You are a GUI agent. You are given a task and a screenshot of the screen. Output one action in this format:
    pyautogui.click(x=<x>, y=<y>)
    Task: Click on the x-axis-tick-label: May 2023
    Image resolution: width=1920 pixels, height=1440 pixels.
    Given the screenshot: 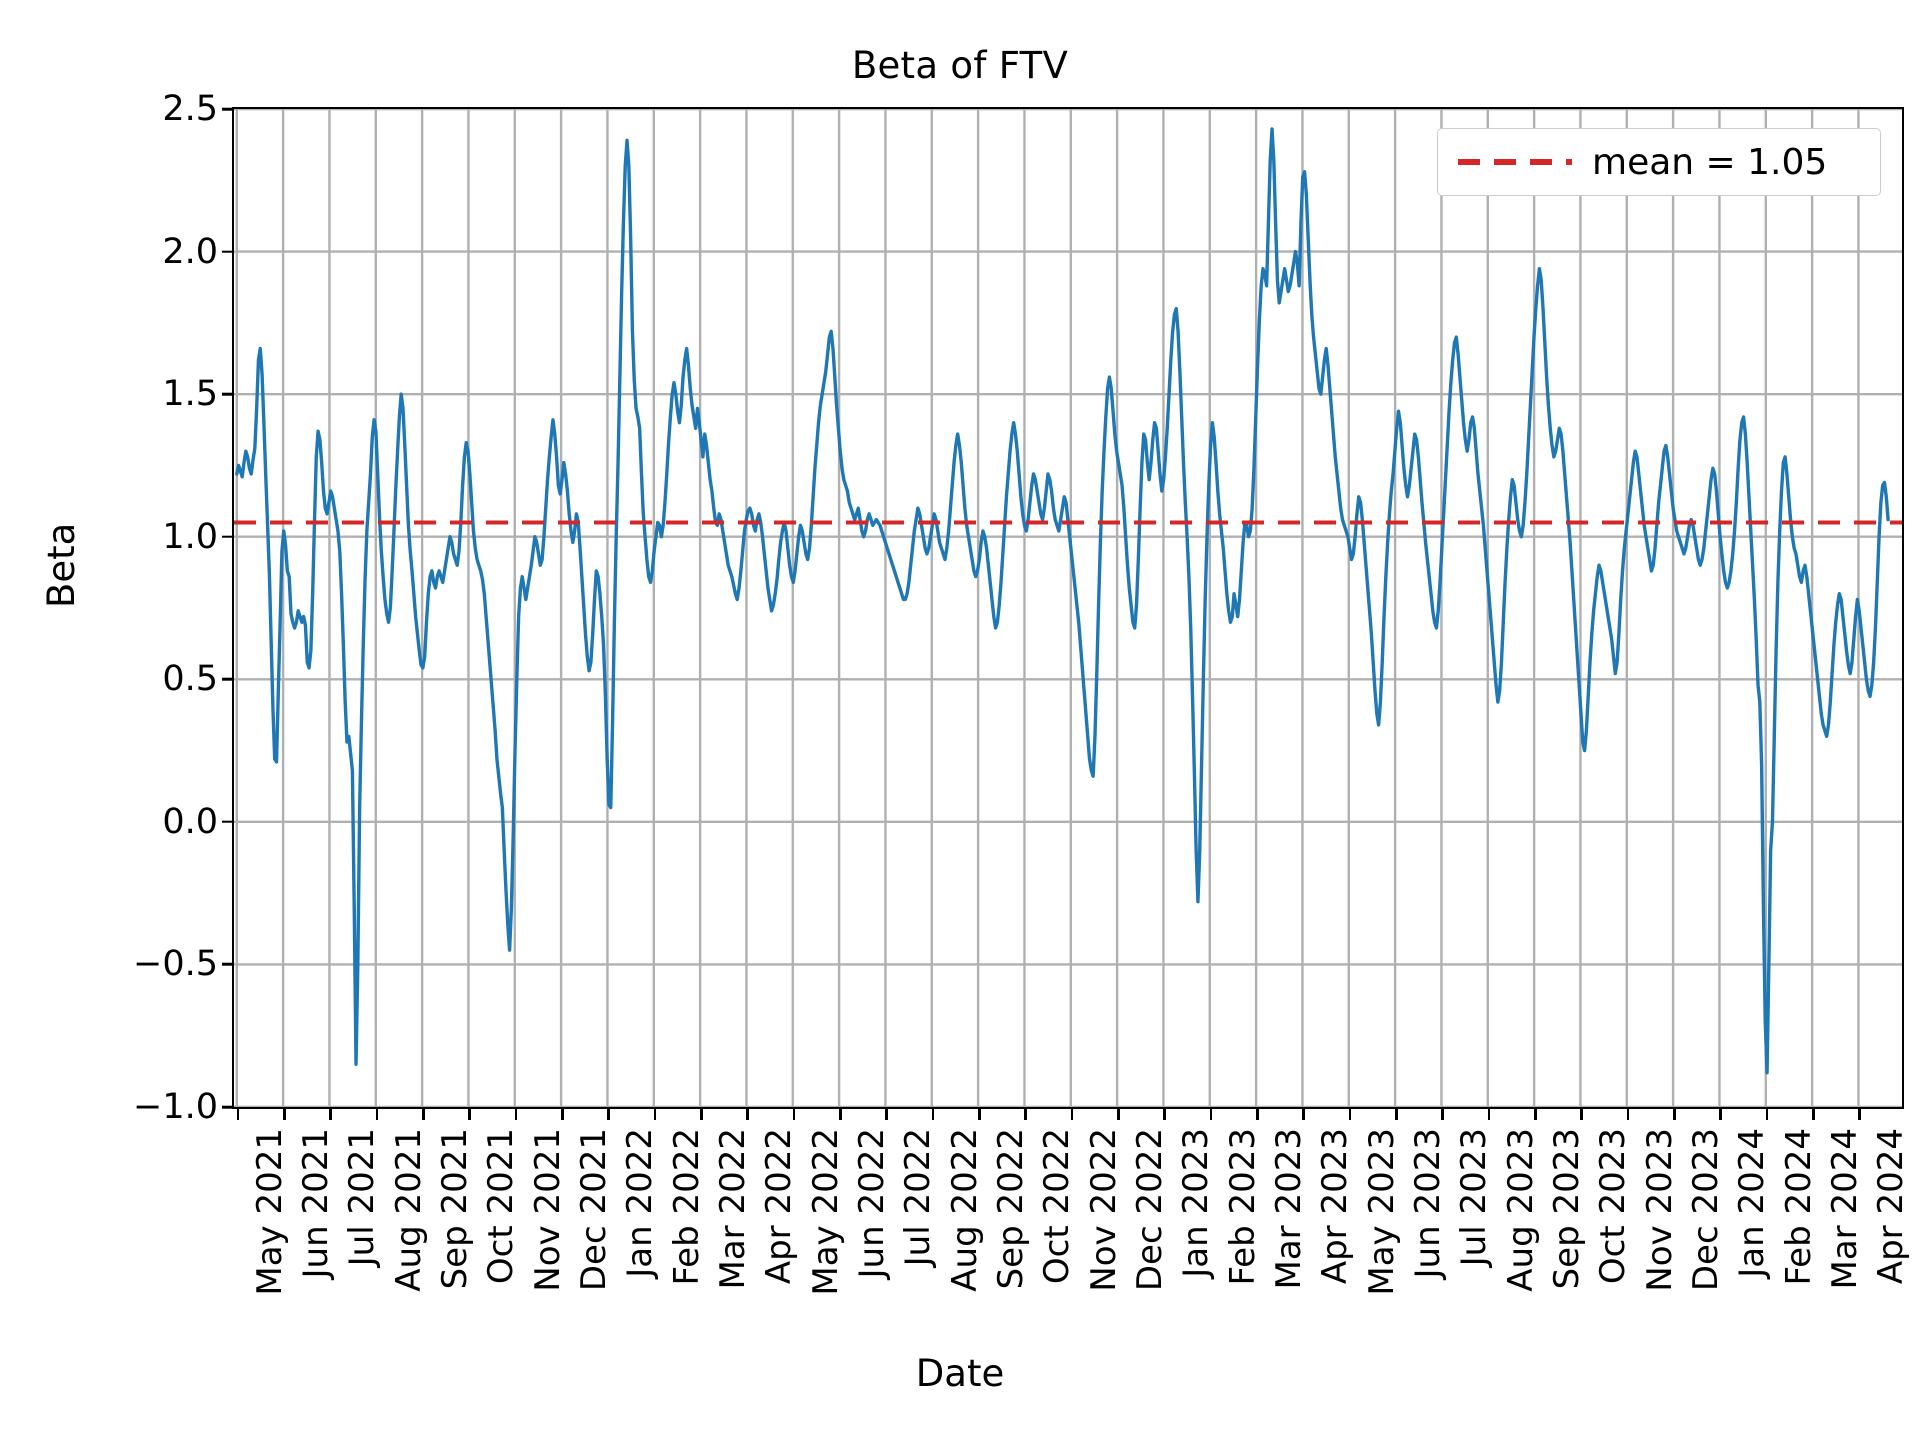 What is the action you would take?
    pyautogui.click(x=1381, y=1212)
    